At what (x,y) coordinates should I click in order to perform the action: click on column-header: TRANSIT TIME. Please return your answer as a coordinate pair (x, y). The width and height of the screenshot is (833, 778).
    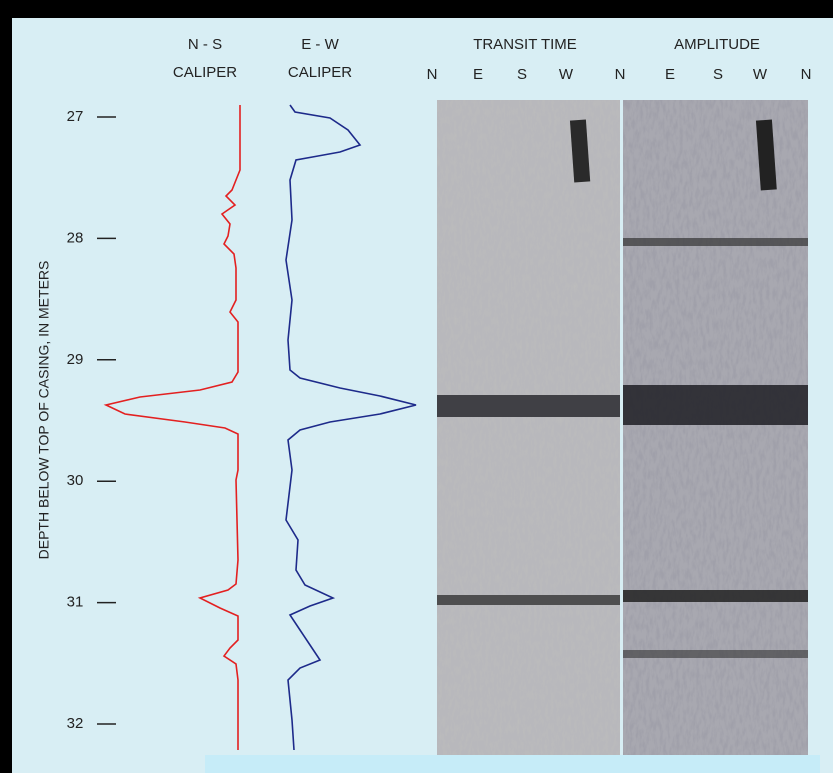
    Looking at the image, I should click on (525, 44).